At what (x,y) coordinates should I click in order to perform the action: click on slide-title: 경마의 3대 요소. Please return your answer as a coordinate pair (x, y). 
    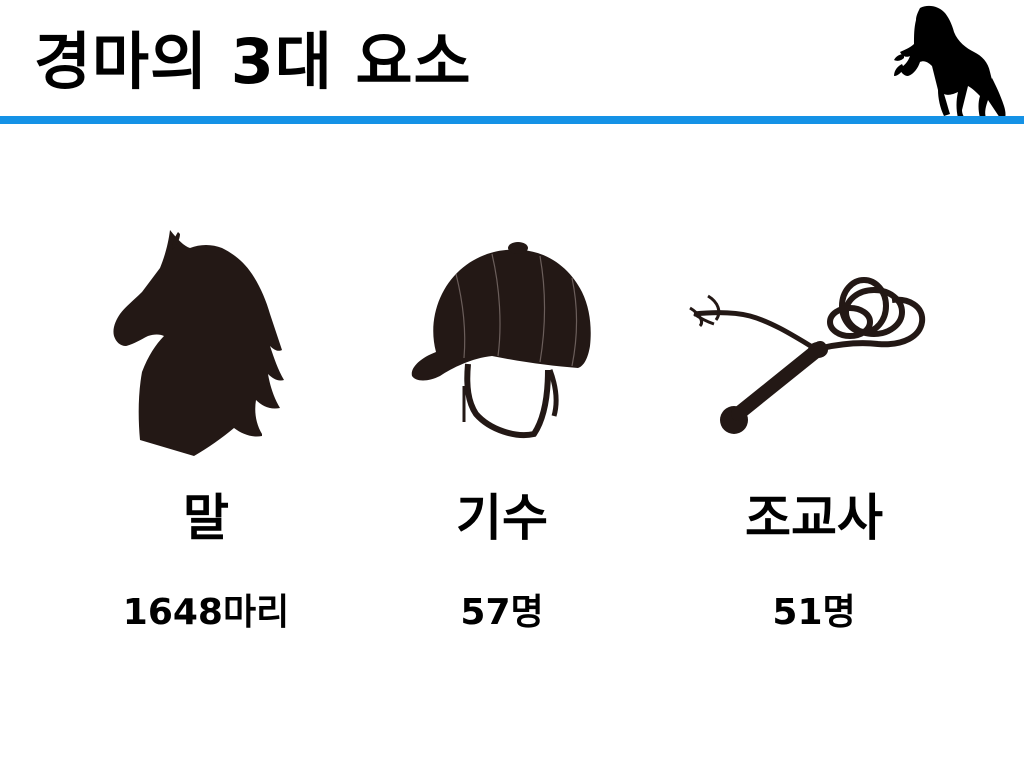
    Looking at the image, I should click on (253, 61).